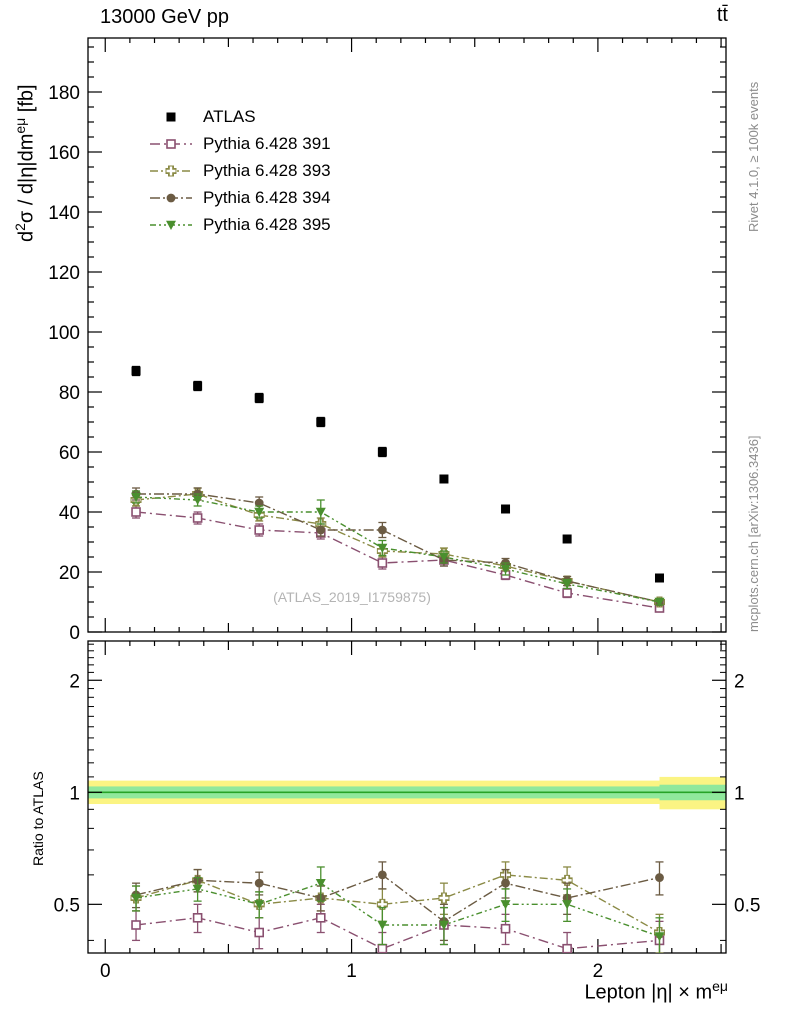  I want to click on svg-text: 40, so click(69, 513).